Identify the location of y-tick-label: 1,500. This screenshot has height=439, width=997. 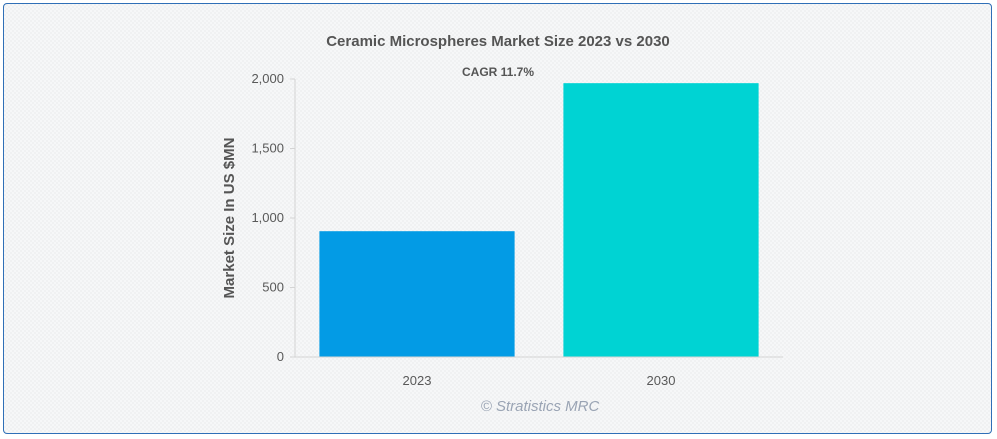
(267, 148).